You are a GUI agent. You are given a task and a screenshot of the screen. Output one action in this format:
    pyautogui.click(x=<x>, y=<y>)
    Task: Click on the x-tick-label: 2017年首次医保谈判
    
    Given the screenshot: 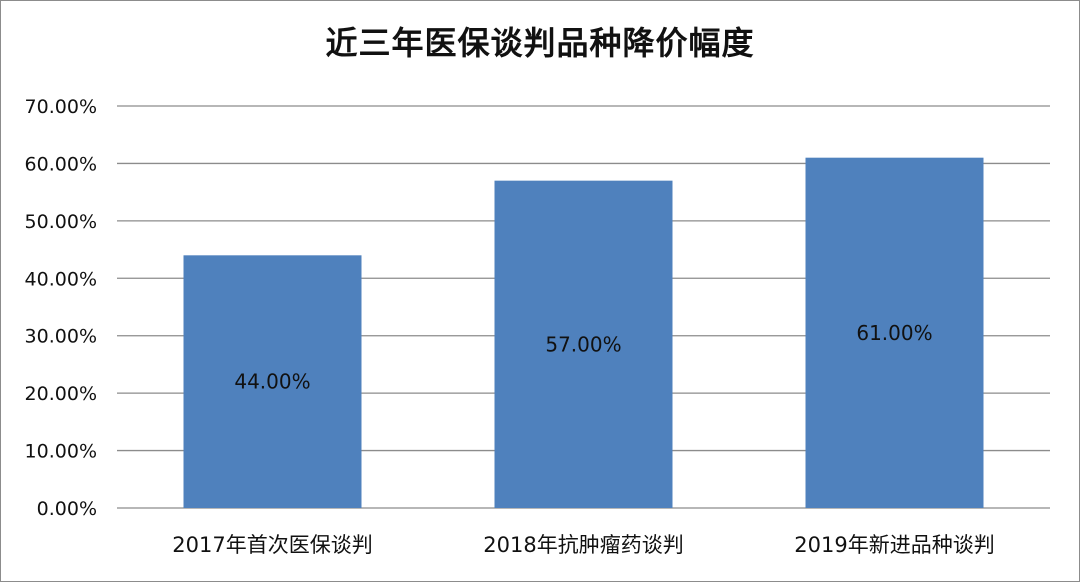 What is the action you would take?
    pyautogui.click(x=272, y=545)
    